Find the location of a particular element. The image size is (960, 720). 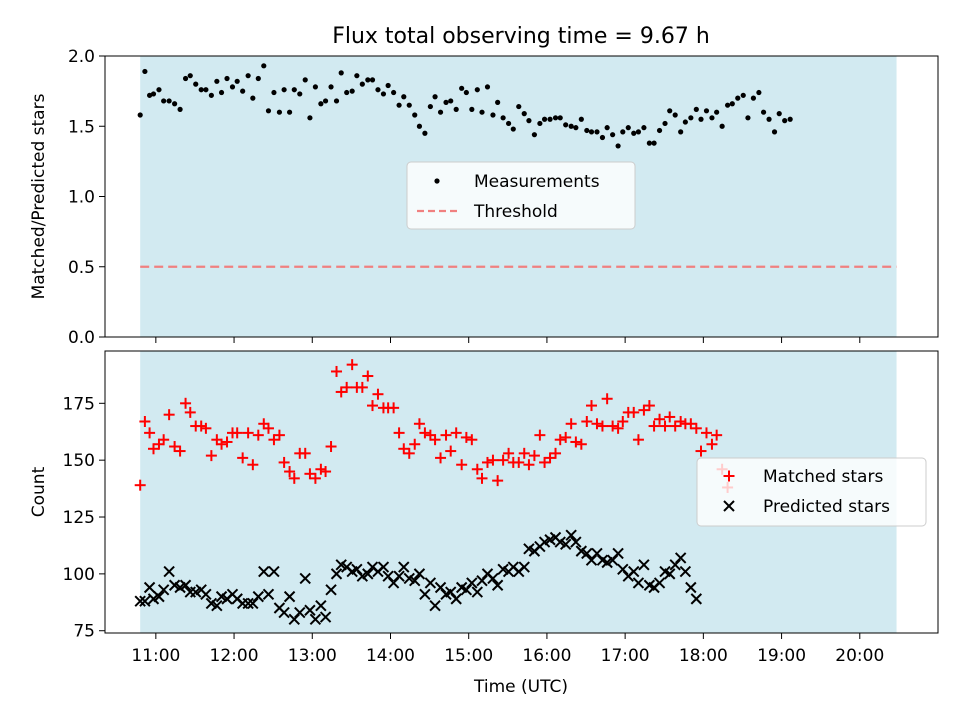

x-tick-label: 12:00 is located at coordinates (234, 656).